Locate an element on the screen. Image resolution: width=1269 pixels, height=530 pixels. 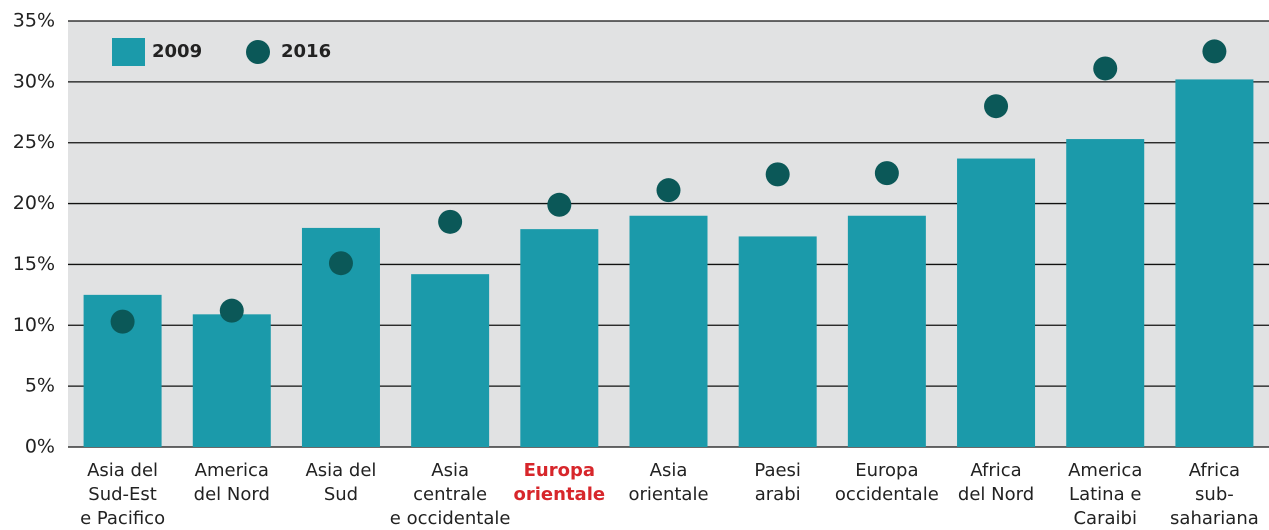
x-tick-label: Paesi arabi is located at coordinates (777, 482).